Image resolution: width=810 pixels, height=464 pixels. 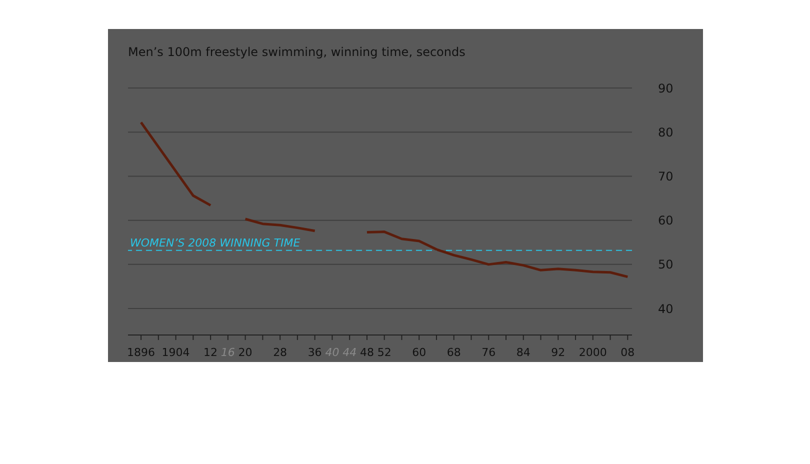 What do you see at coordinates (453, 352) in the screenshot?
I see `x-tick-label: 68` at bounding box center [453, 352].